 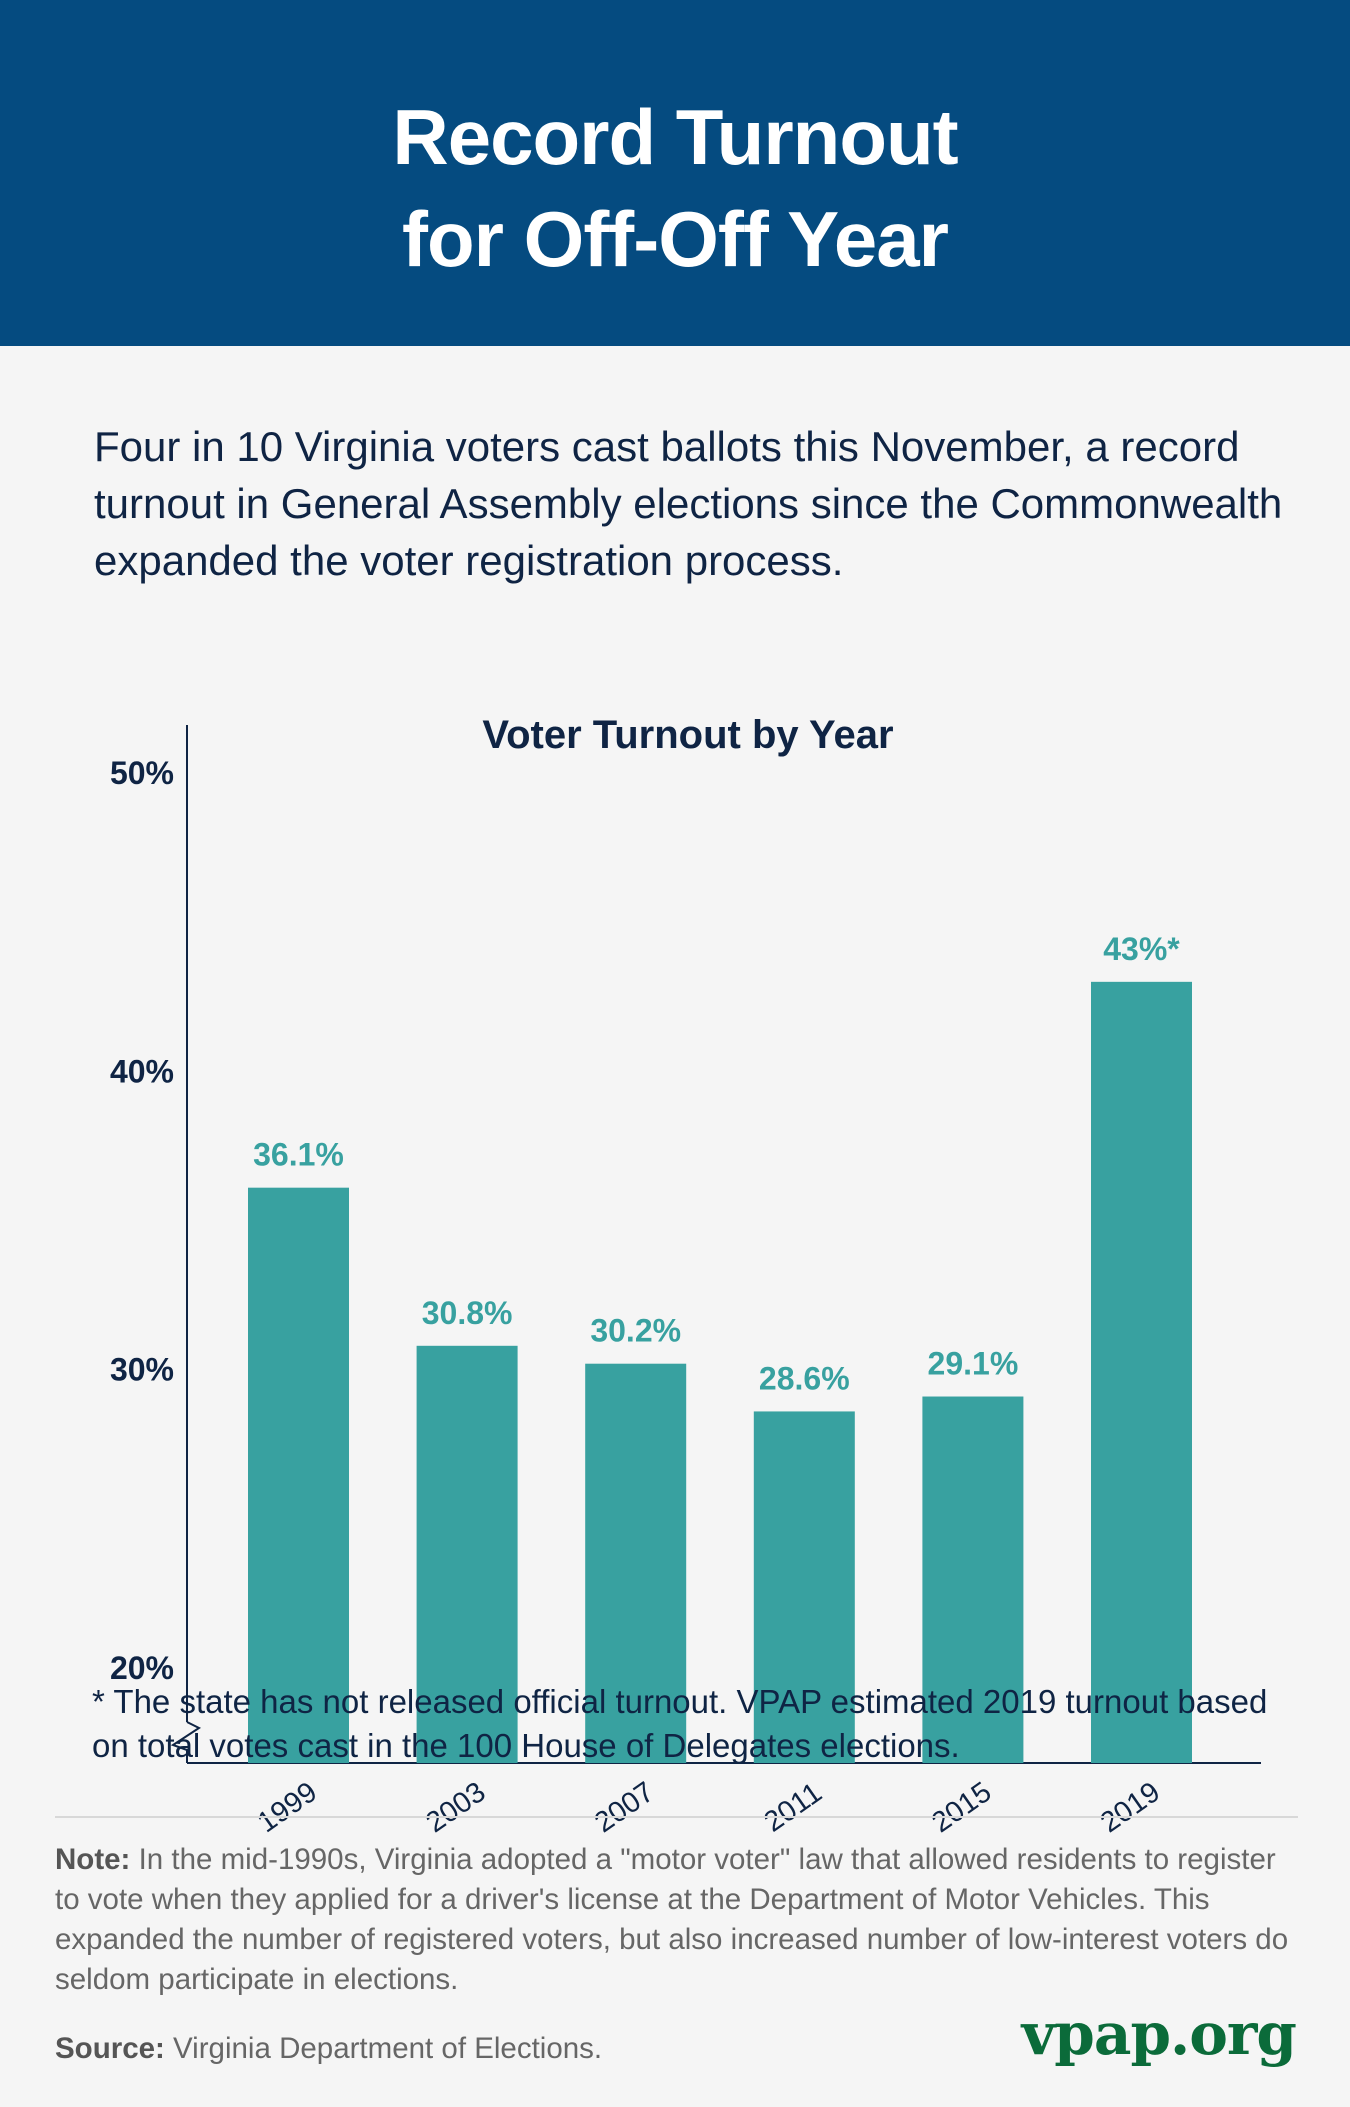 What do you see at coordinates (636, 1563) in the screenshot?
I see `bar-2007` at bounding box center [636, 1563].